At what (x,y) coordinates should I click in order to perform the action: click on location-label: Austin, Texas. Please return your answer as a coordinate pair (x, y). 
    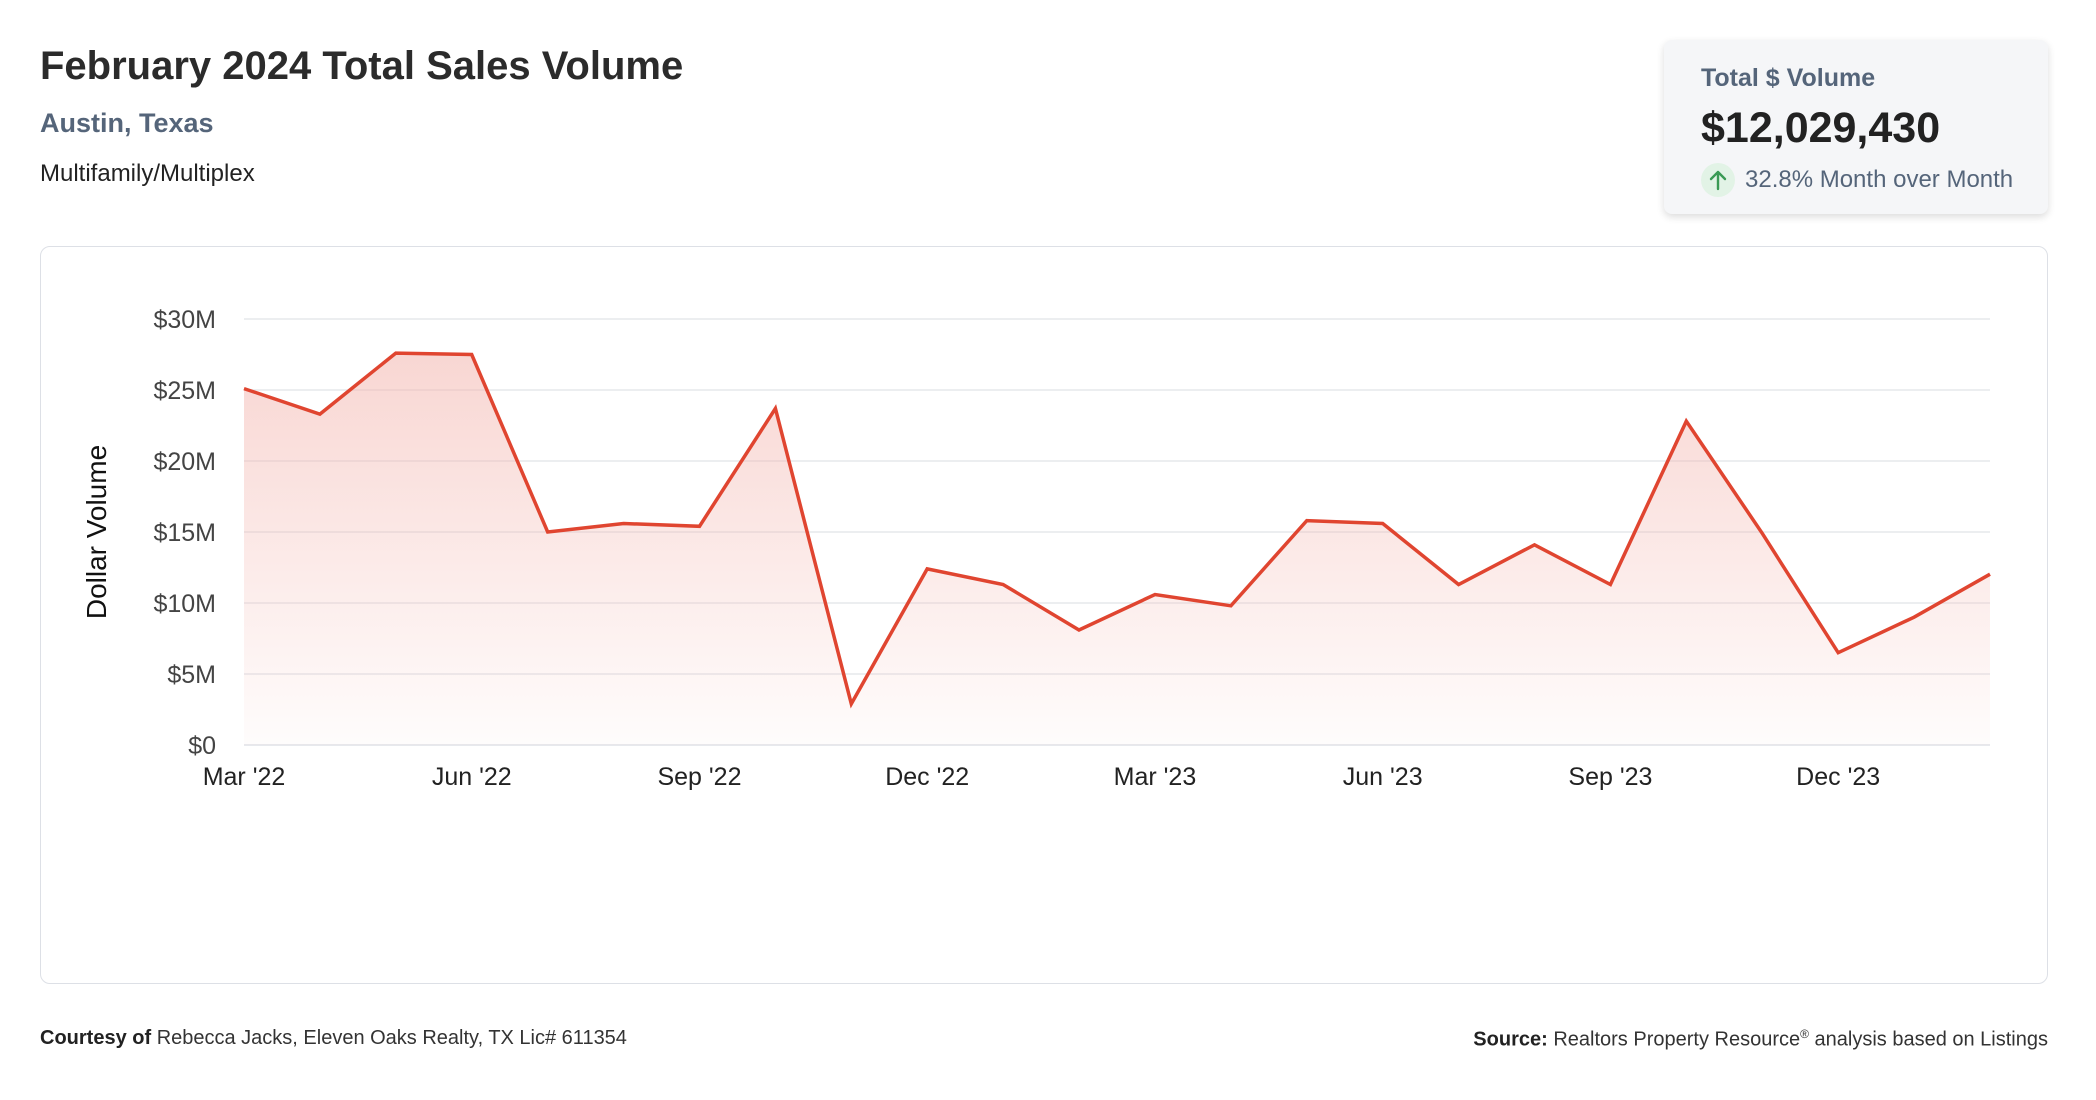
    Looking at the image, I should click on (127, 123).